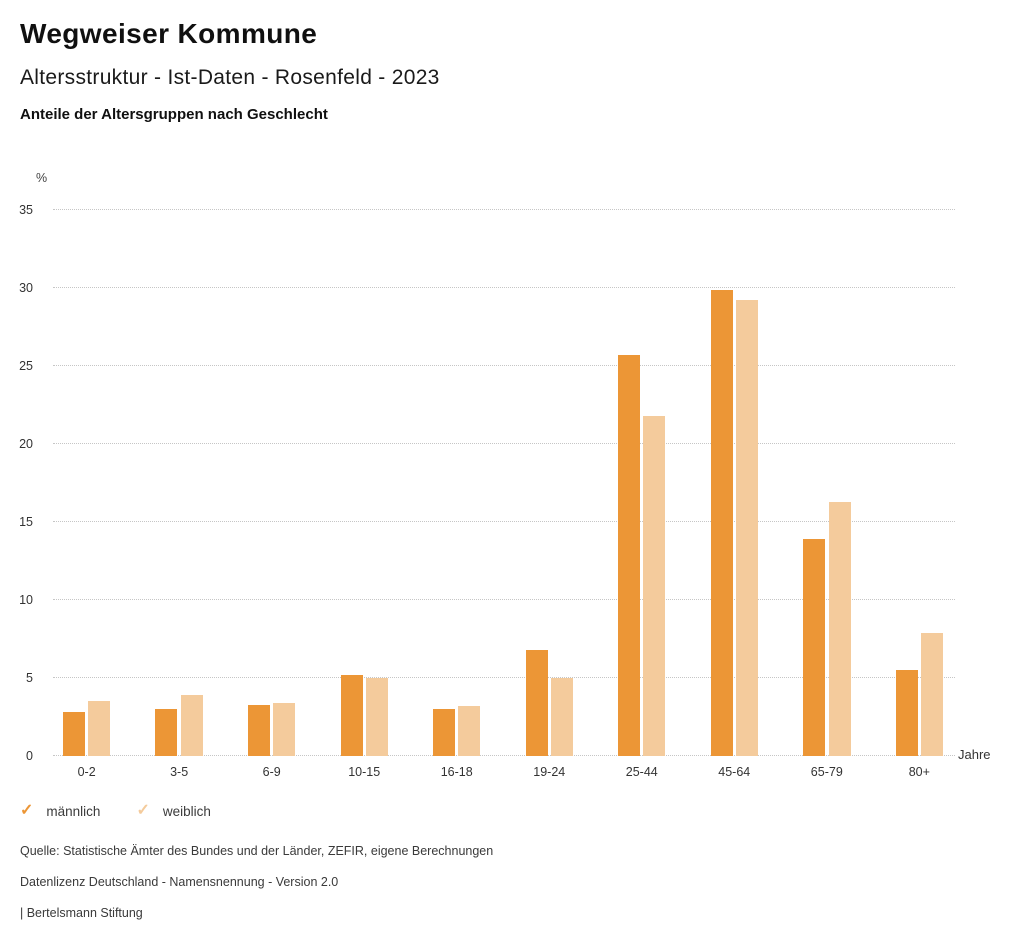 This screenshot has height=946, width=1024. What do you see at coordinates (364, 772) in the screenshot?
I see `x-tick-label-10-15: 10-15` at bounding box center [364, 772].